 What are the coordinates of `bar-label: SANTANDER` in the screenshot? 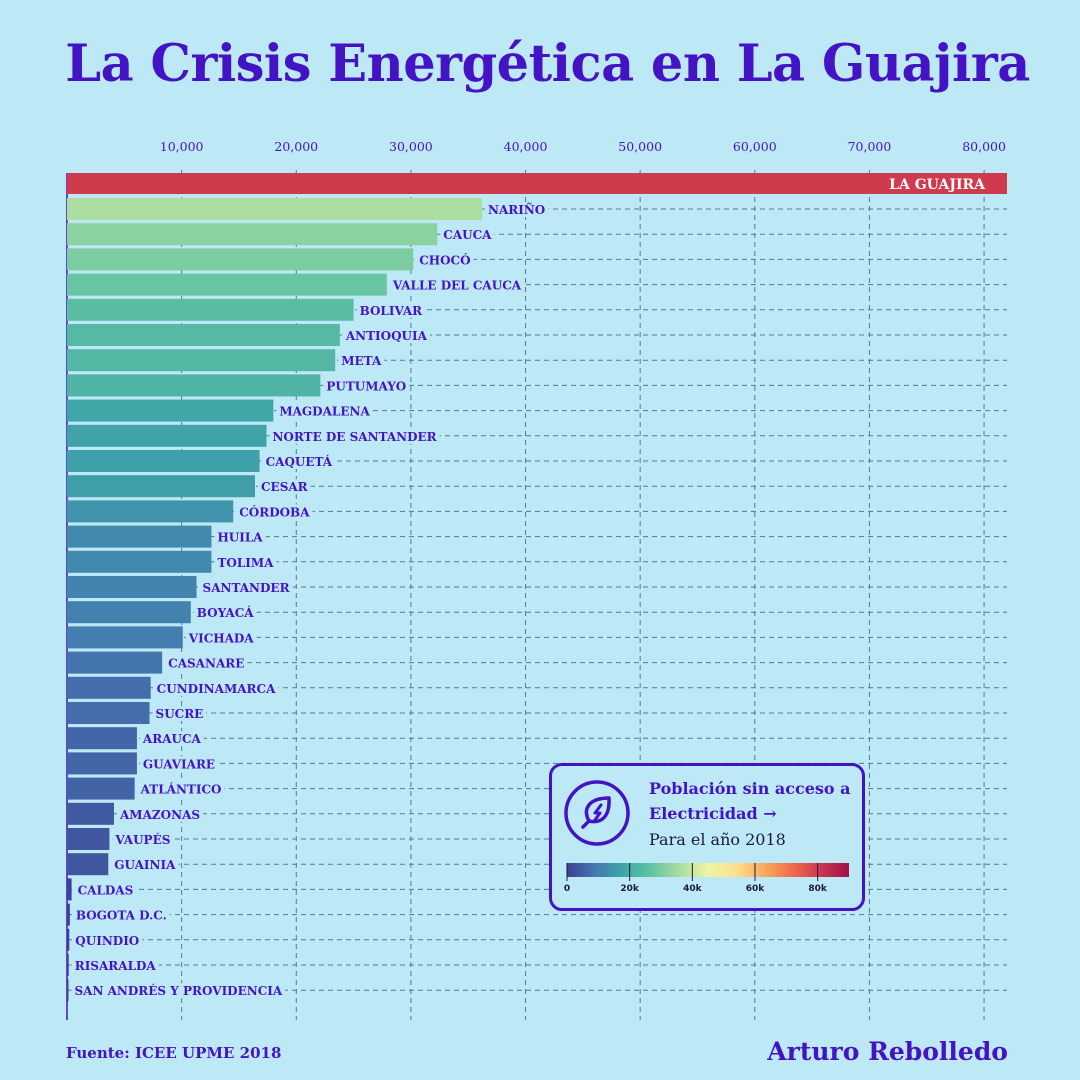 It's located at (247, 588).